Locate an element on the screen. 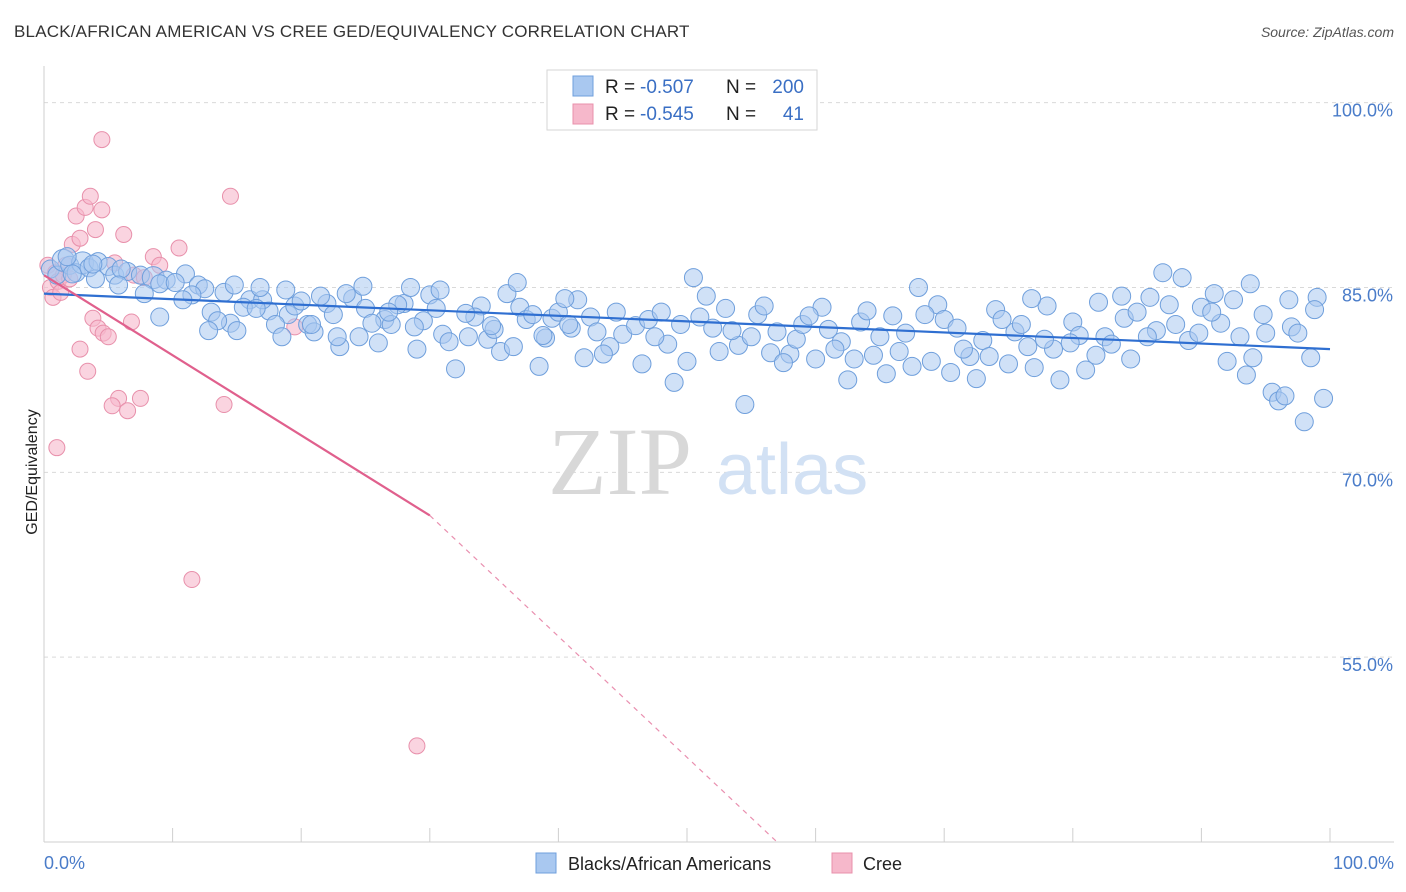  y-tick-label: 85.0% is located at coordinates (1367, 295).